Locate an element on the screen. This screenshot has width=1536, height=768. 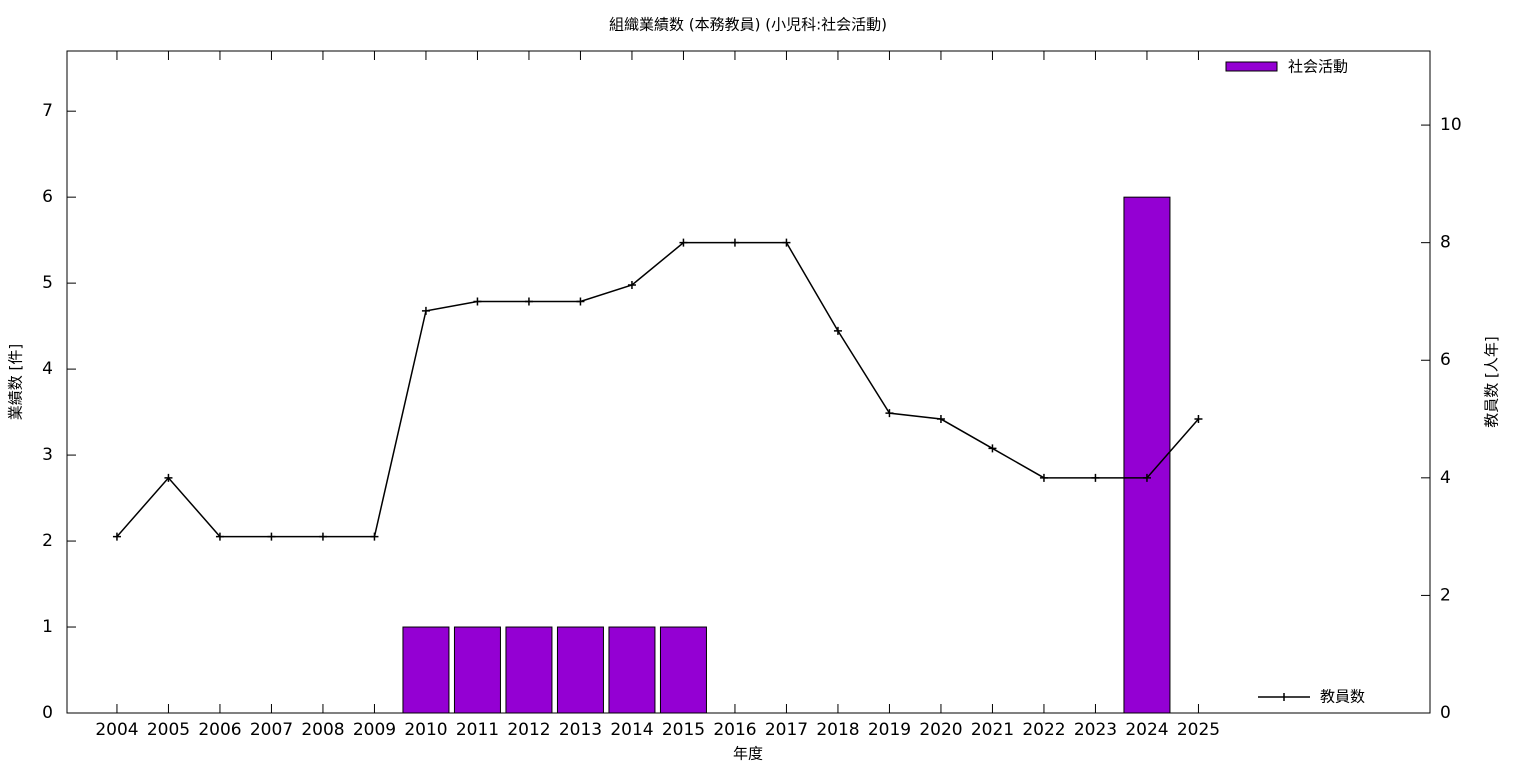
x-tick-label: 2015 is located at coordinates (683, 730).